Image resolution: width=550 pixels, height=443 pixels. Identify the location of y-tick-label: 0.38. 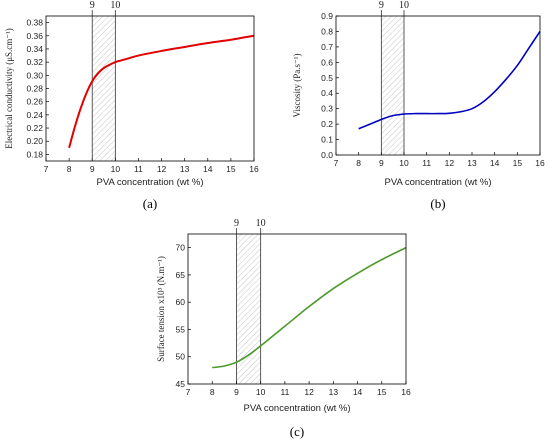
(34, 23).